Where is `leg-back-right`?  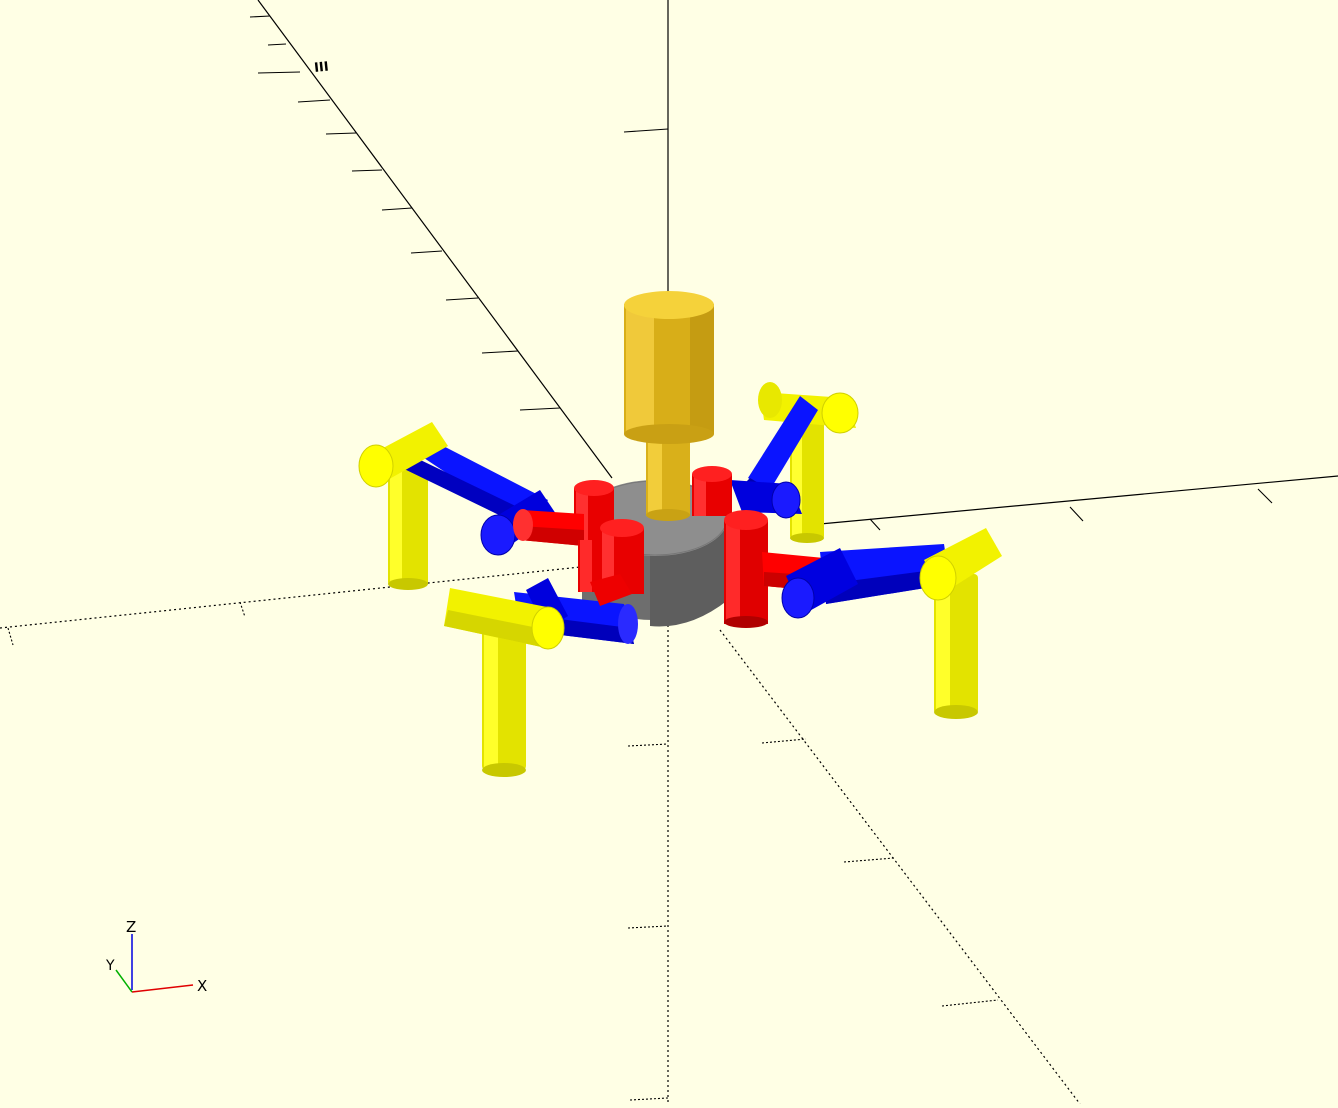
leg-back-right is located at coordinates (794, 462).